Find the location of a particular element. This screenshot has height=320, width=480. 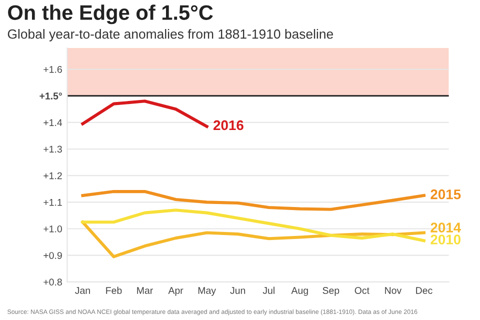

series-label: 2014 is located at coordinates (446, 227).